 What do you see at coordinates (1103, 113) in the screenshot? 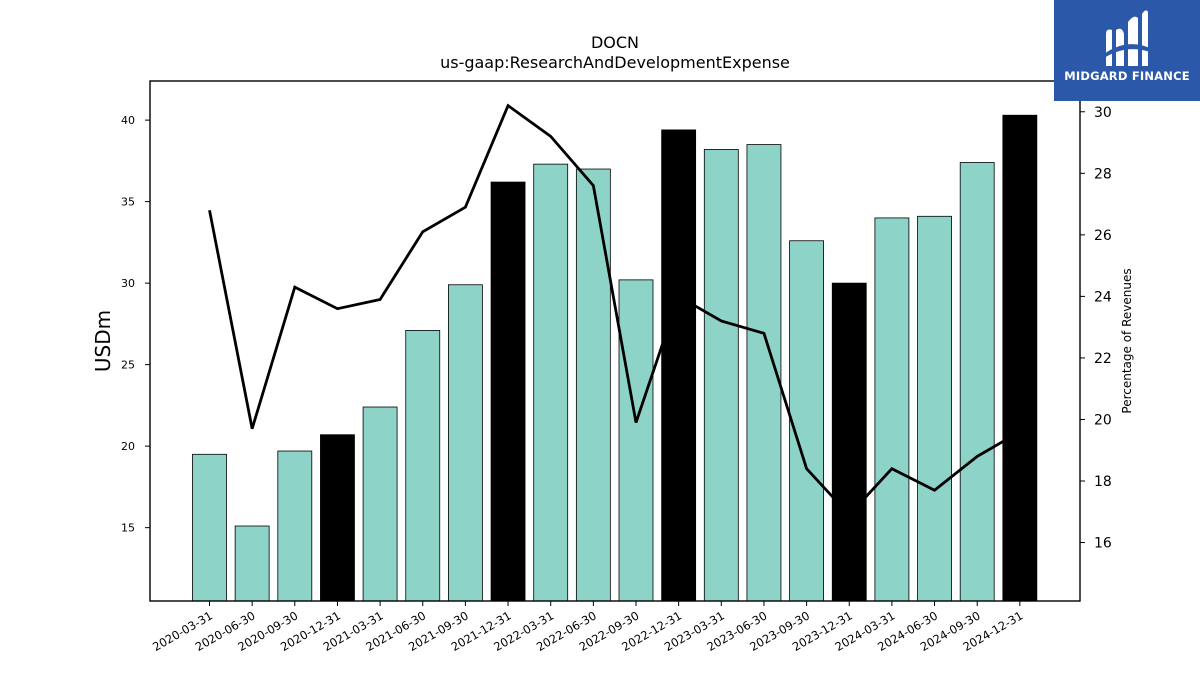
I see `y2-tick-label-30: 30` at bounding box center [1103, 113].